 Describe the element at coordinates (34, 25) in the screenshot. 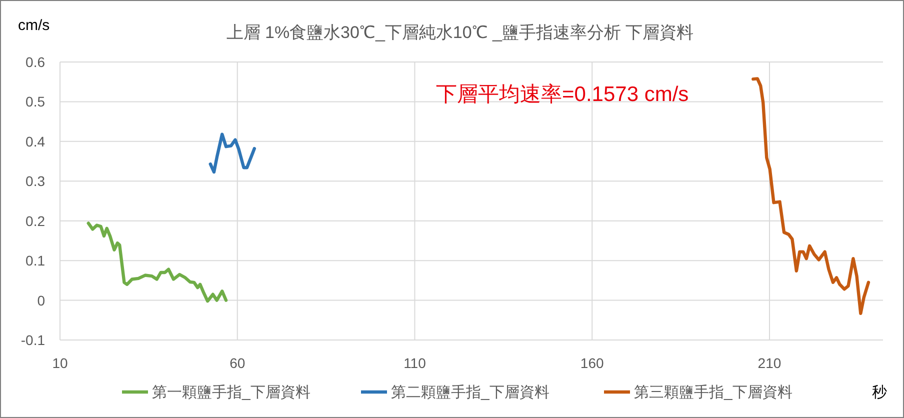

I see `y-axis-title: cm/s` at that location.